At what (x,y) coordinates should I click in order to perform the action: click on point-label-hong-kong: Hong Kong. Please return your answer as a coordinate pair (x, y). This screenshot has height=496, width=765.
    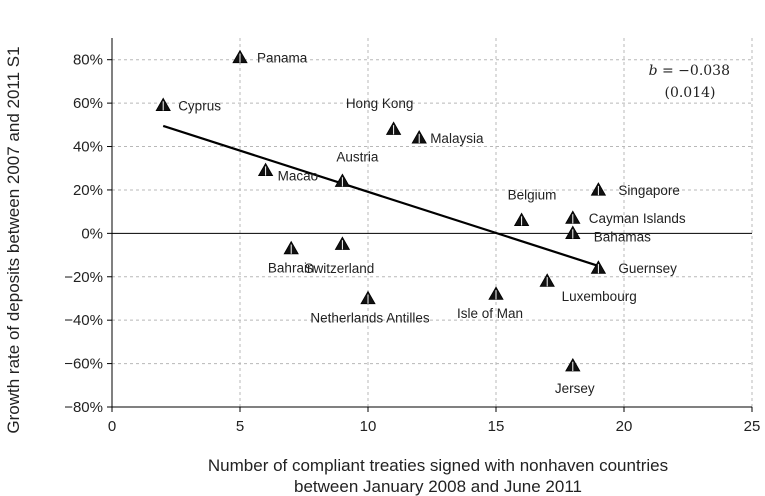
    Looking at the image, I should click on (380, 103).